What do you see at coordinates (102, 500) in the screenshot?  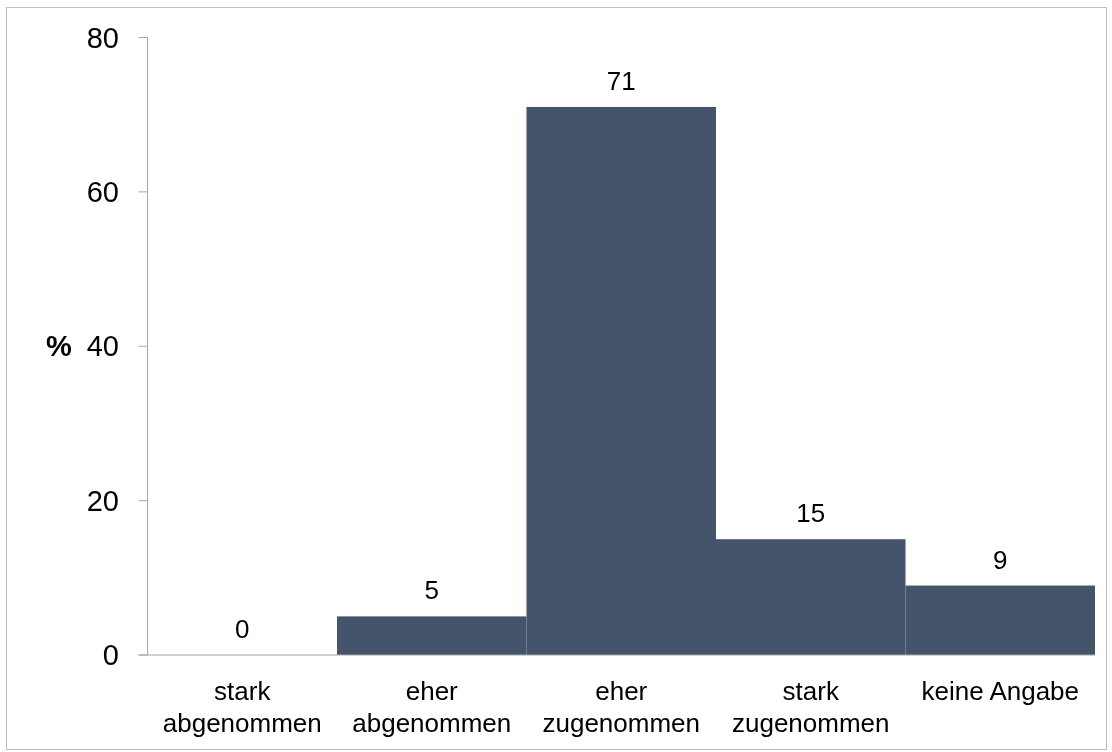 I see `y-tick-label: 20` at bounding box center [102, 500].